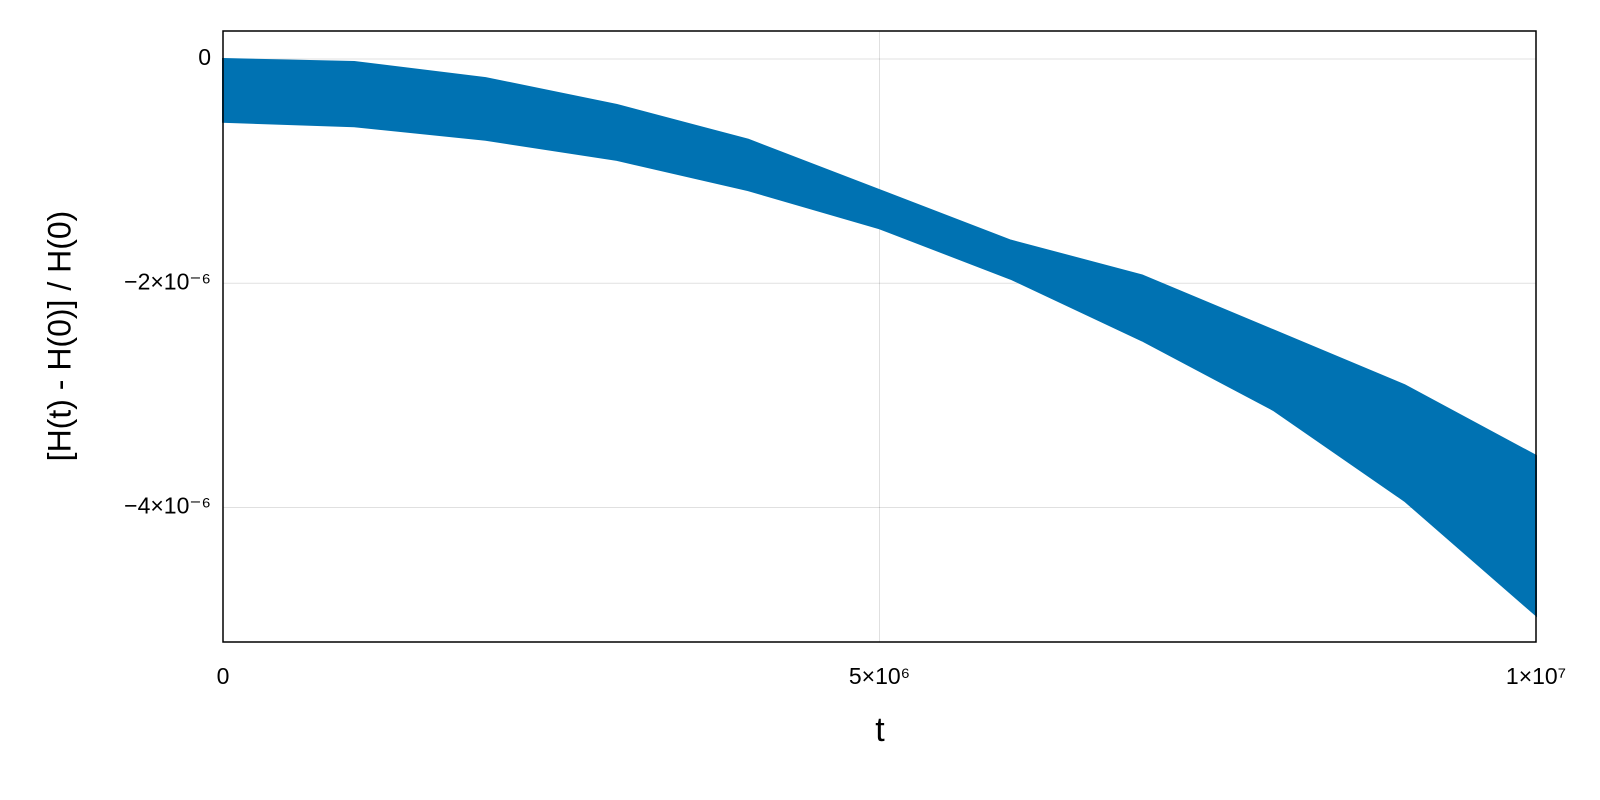 The image size is (1600, 800). I want to click on y-tick-label: 0, so click(204, 57).